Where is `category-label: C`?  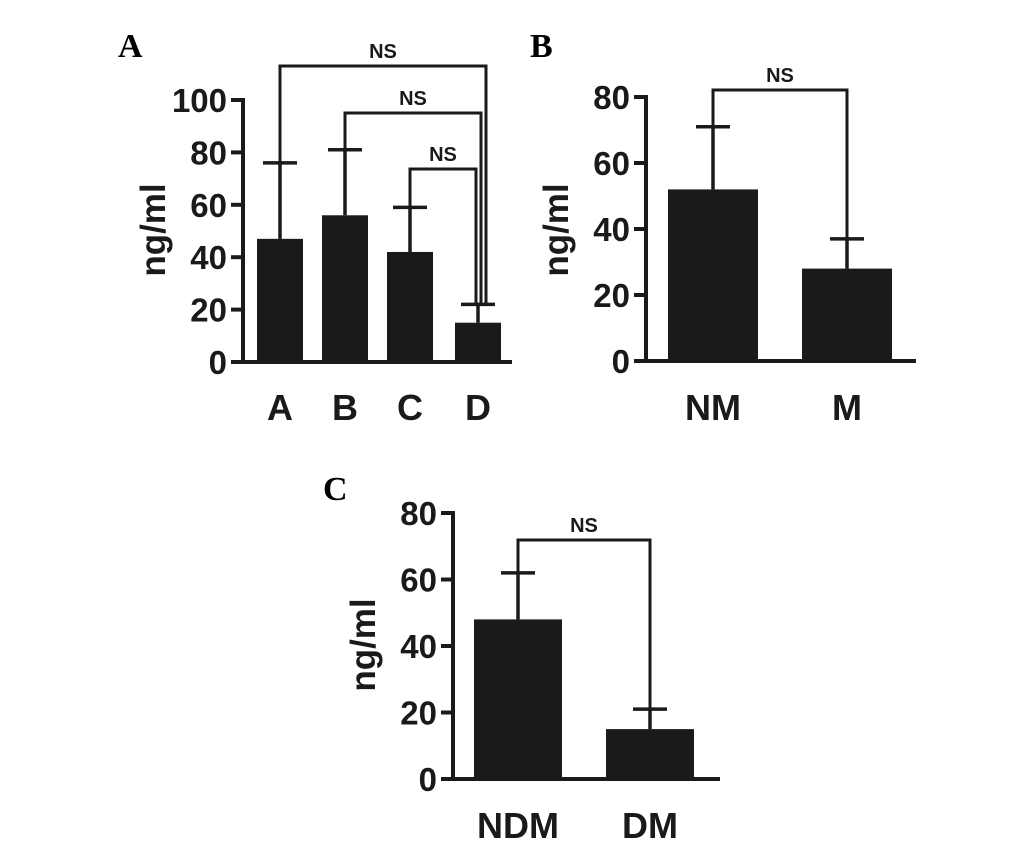
category-label: C is located at coordinates (410, 407).